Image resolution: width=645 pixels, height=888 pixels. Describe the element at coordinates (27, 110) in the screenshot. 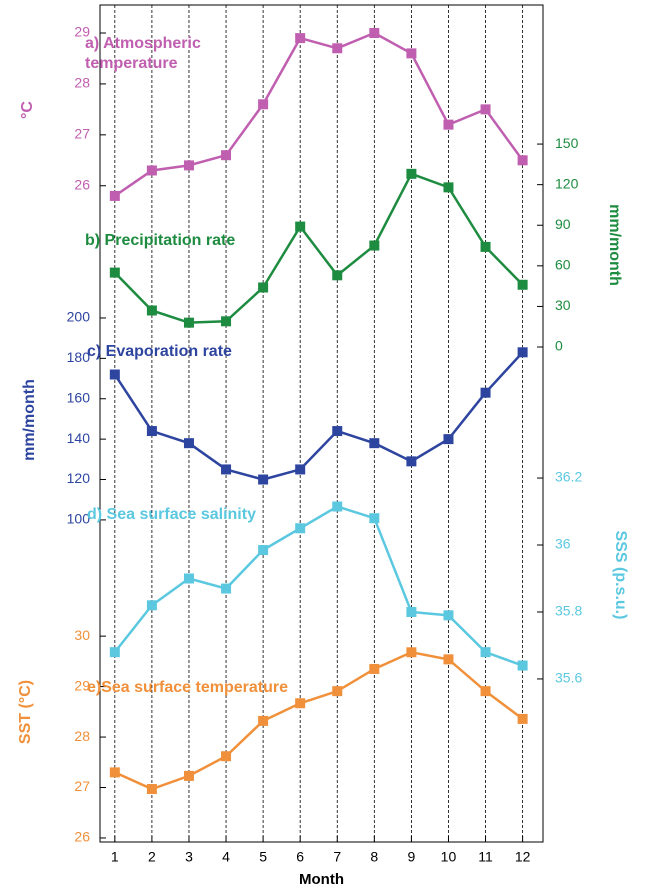

I see `y-axis-label: °C` at that location.